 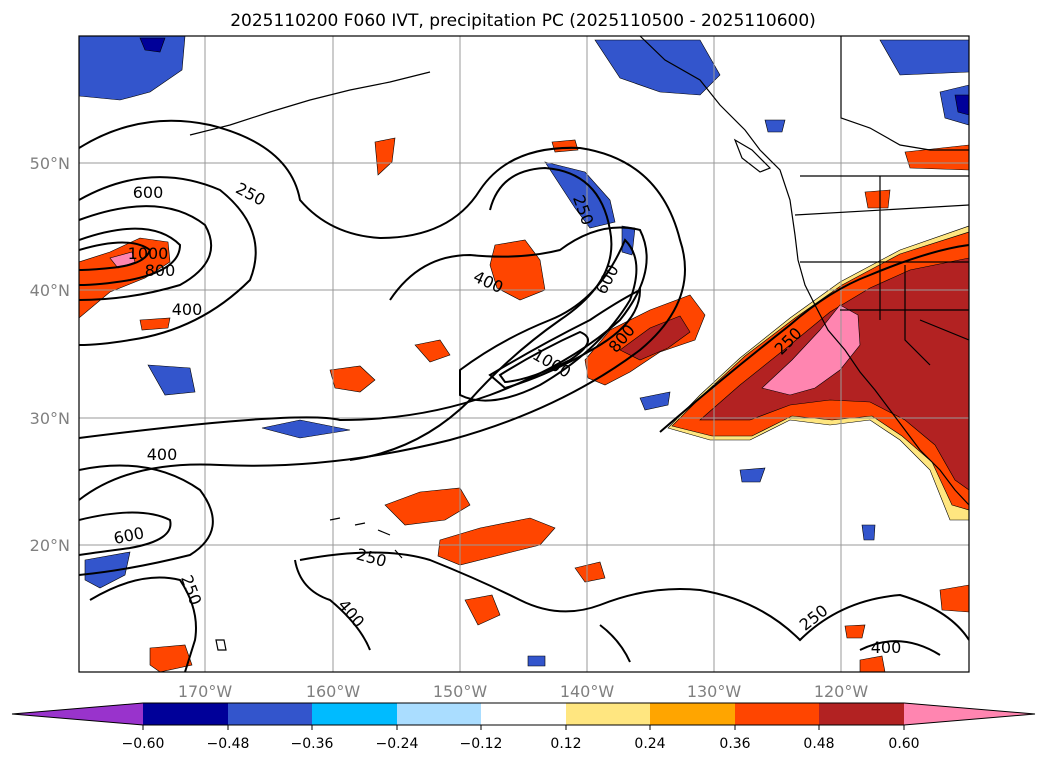 I want to click on border-states, so click(x=881, y=271).